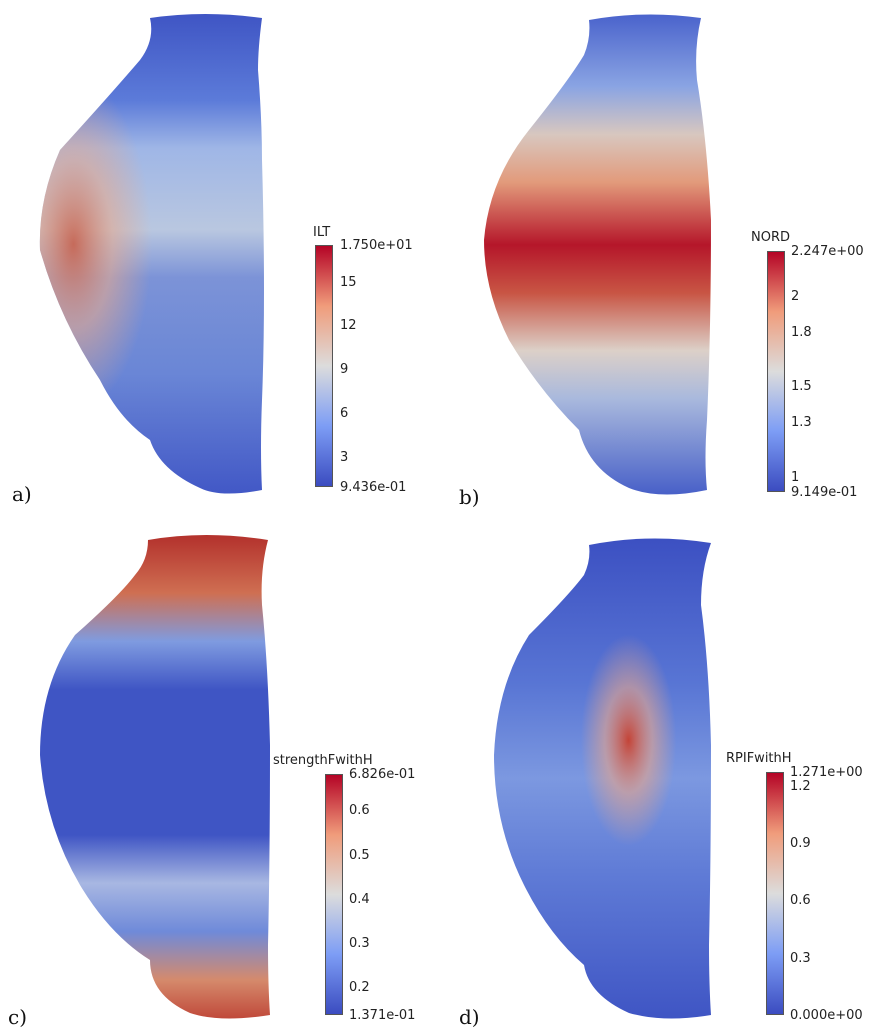 This screenshot has width=877, height=1030. I want to click on colorbar-tick-label: 15, so click(348, 282).